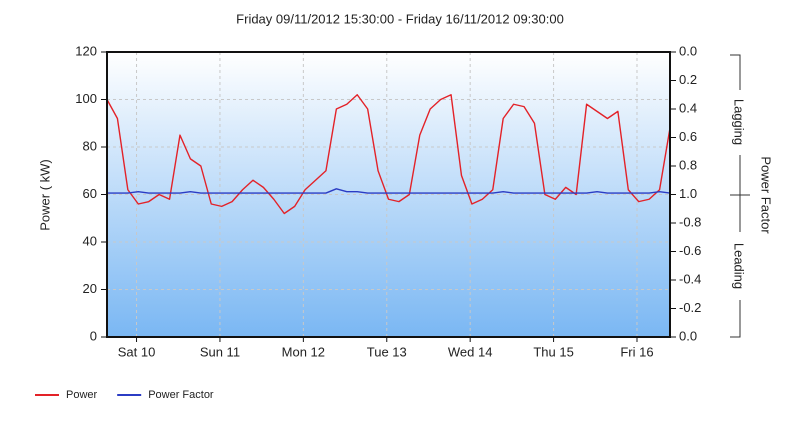 Image resolution: width=800 pixels, height=424 pixels. Describe the element at coordinates (690, 278) in the screenshot. I see `y2-tick-label: -0.4` at that location.